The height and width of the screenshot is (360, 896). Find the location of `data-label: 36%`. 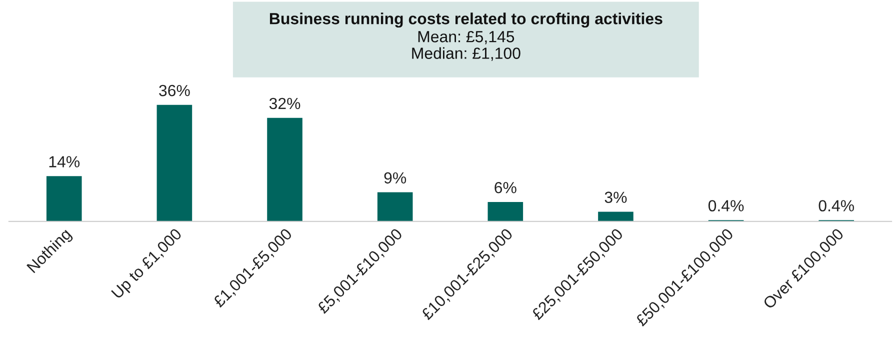

data-label: 36% is located at coordinates (174, 90).